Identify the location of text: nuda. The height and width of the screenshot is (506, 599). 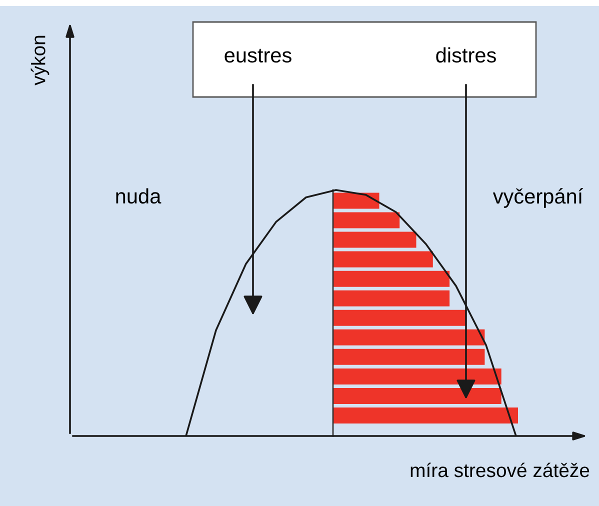
(139, 196).